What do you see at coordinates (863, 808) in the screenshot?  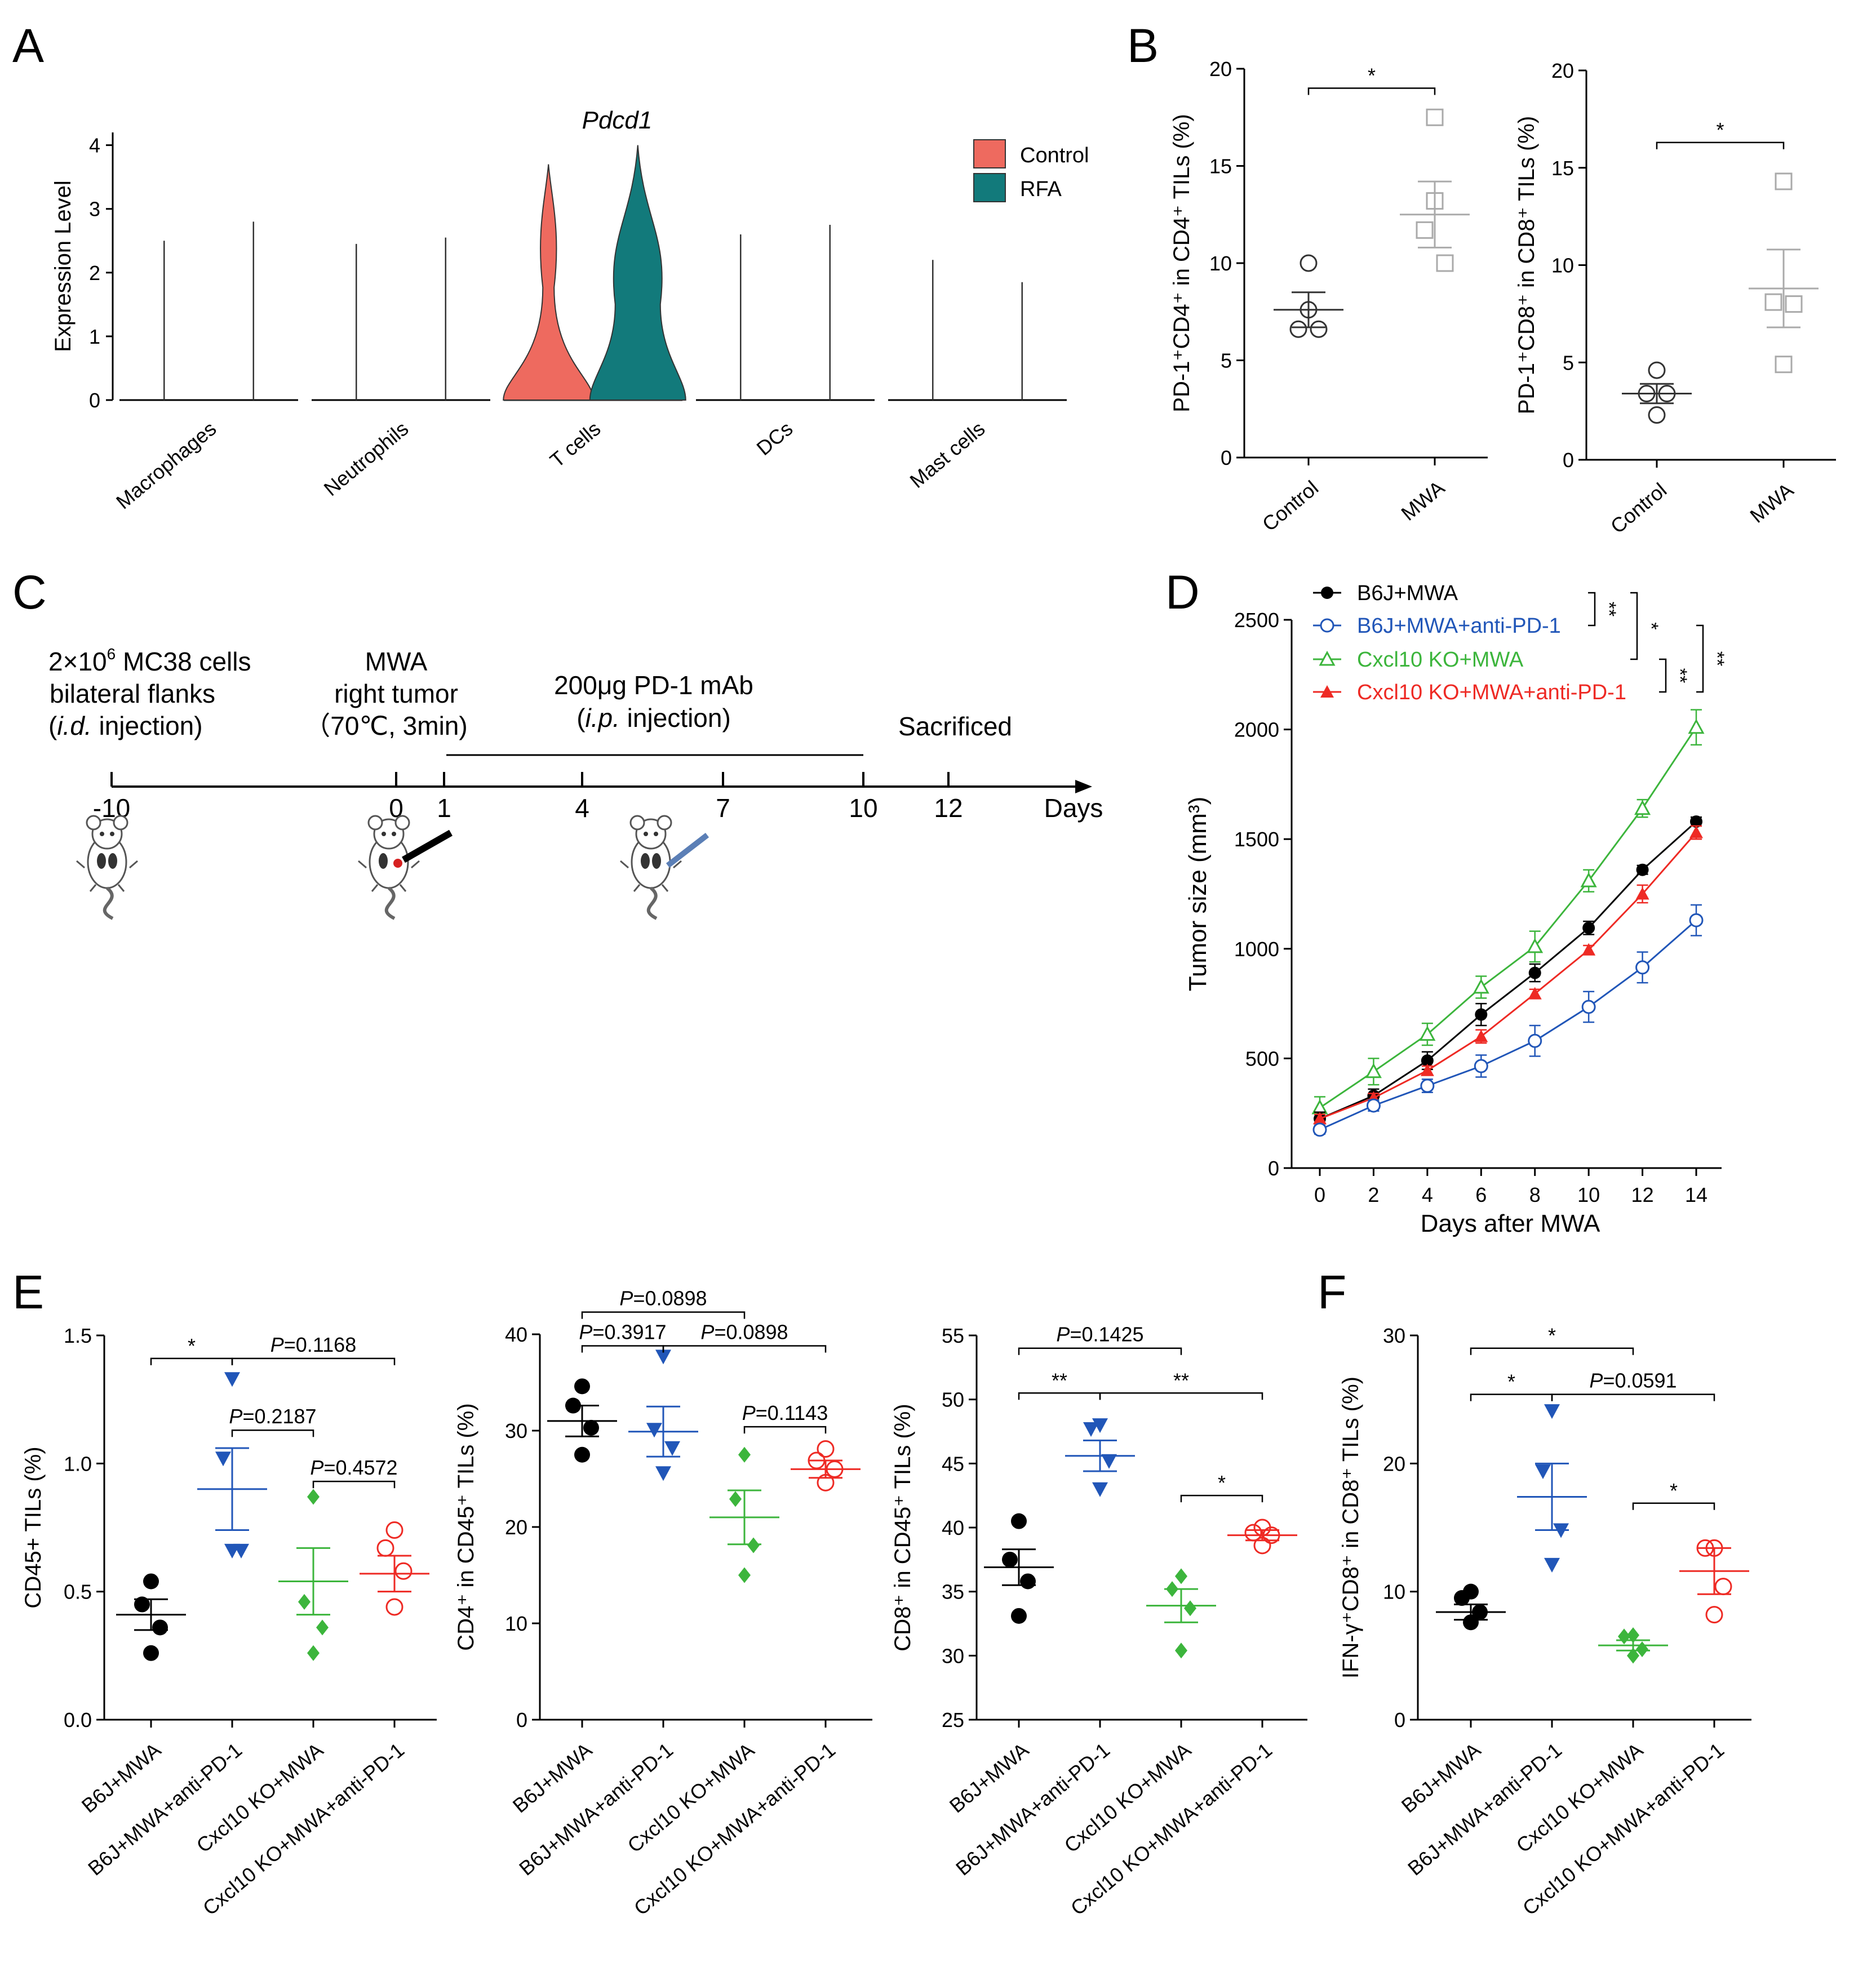 I see `timeline-tick-label: 10` at bounding box center [863, 808].